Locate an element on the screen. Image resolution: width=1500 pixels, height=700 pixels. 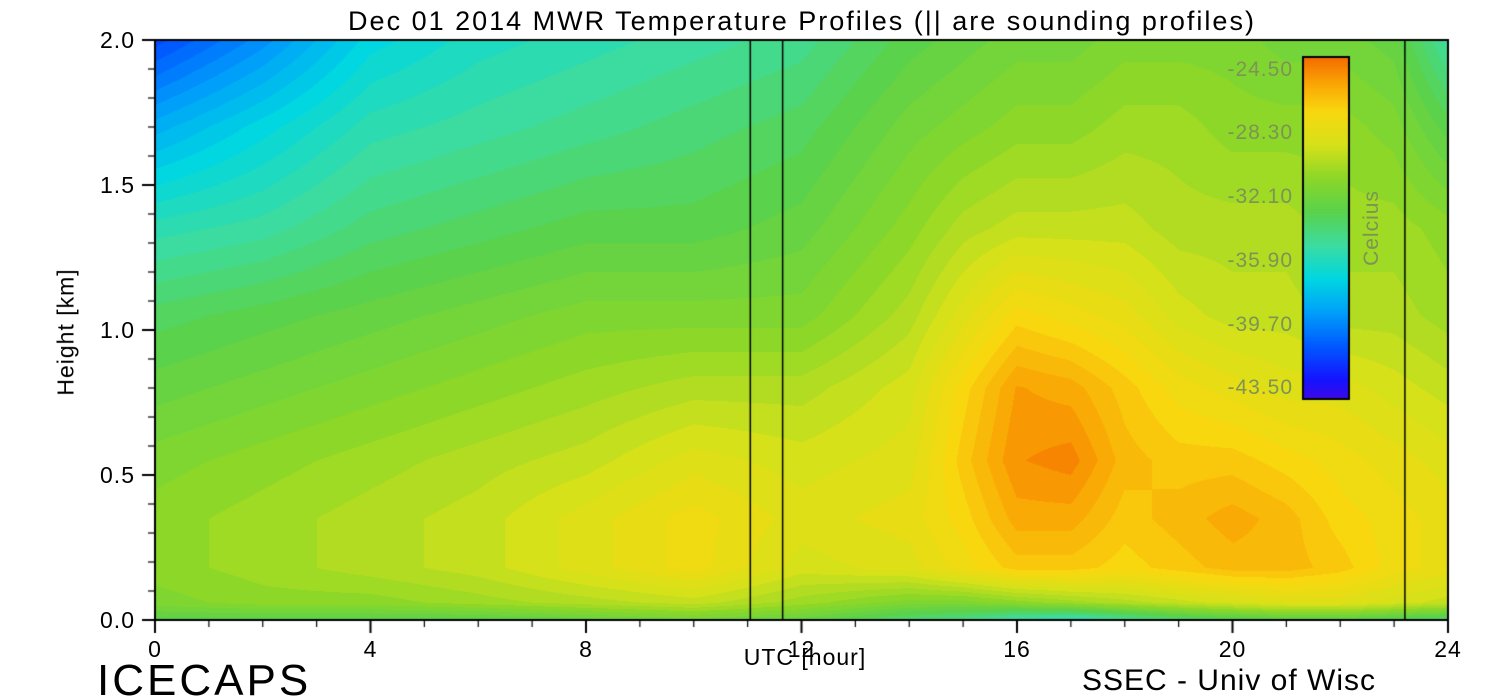
credit-label: SSEC - Univ of Wisc is located at coordinates (1228, 680).